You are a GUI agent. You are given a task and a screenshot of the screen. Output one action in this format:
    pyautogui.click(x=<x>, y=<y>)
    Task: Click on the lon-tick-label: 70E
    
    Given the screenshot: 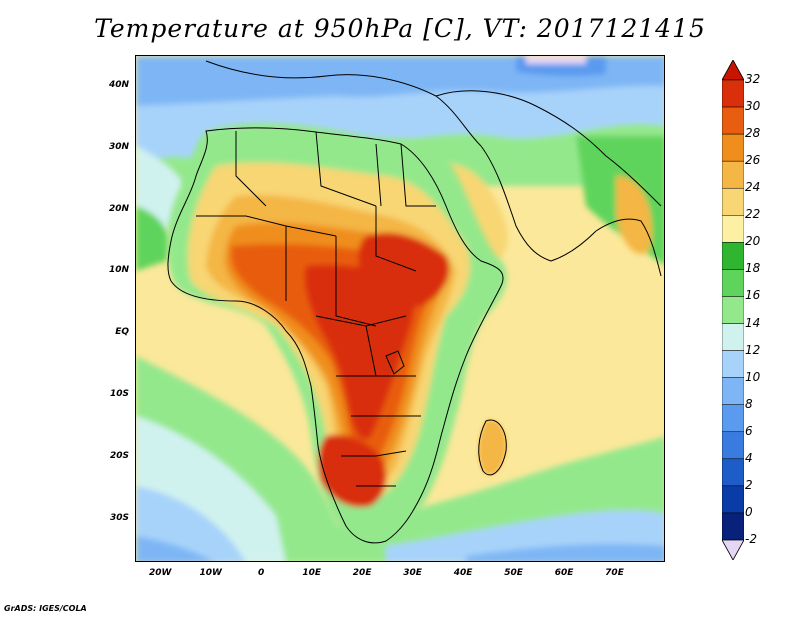 What is the action you would take?
    pyautogui.click(x=614, y=573)
    